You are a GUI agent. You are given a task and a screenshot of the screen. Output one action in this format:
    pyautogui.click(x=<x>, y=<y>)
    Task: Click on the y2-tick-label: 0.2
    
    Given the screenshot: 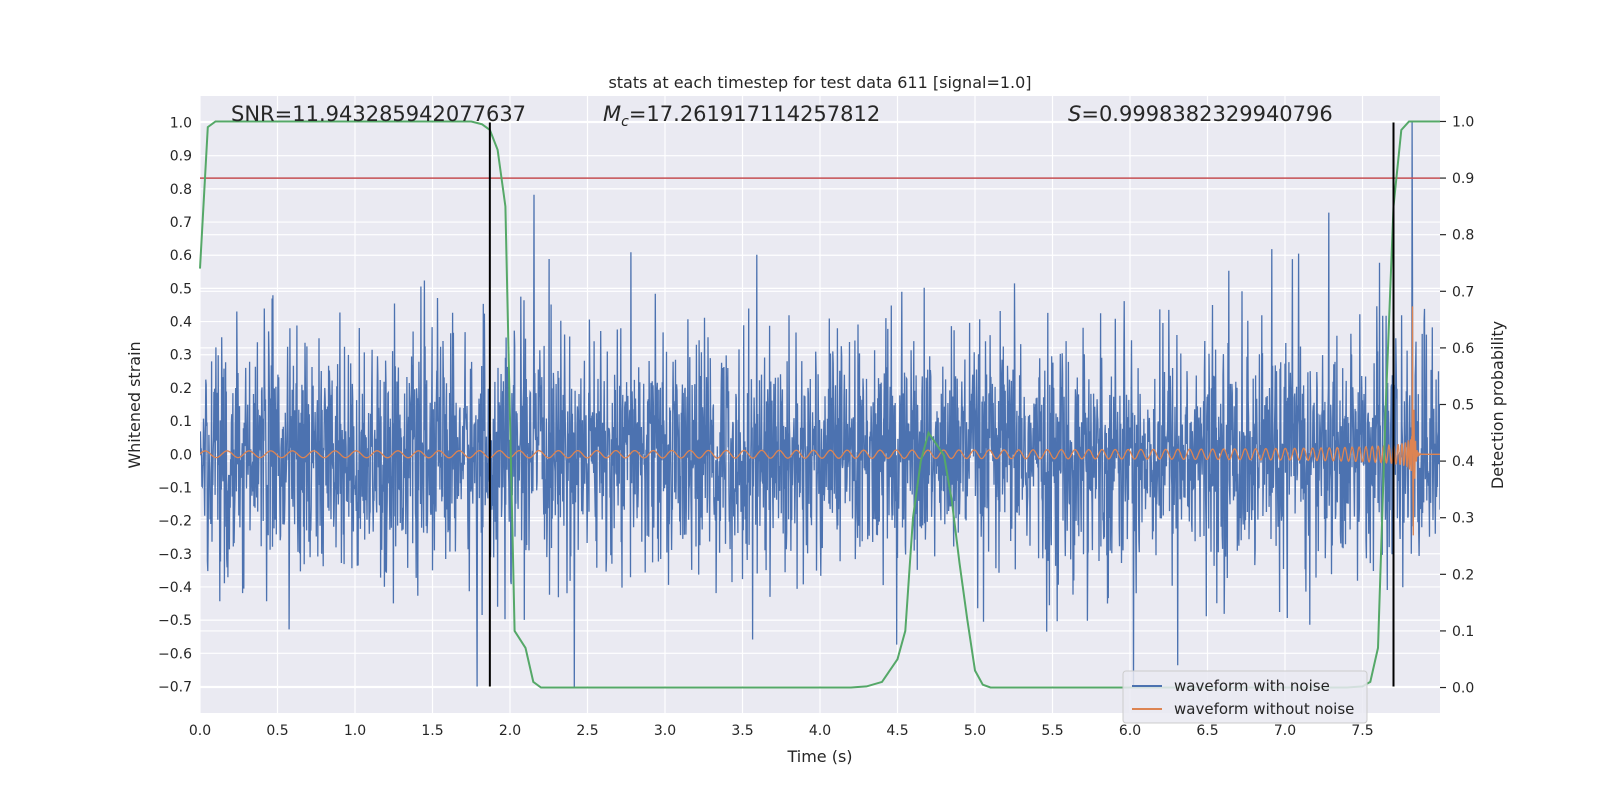 What is the action you would take?
    pyautogui.click(x=1463, y=575)
    